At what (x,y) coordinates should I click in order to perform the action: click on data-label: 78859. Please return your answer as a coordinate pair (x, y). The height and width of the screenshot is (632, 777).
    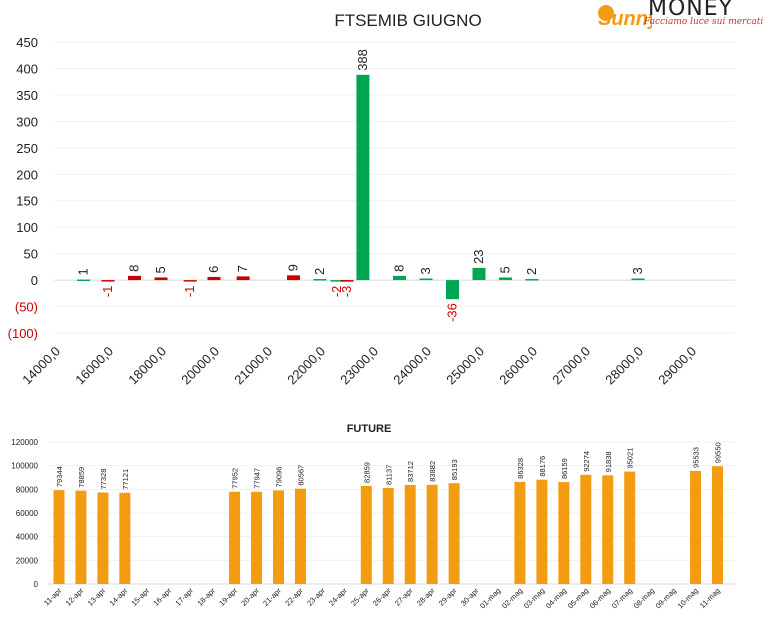
    Looking at the image, I should click on (81, 477).